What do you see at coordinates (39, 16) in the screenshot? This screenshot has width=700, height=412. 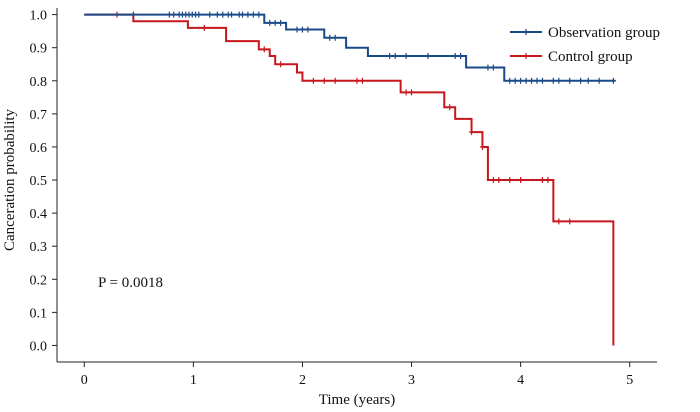 I see `y-tick-label: 1.0` at bounding box center [39, 16].